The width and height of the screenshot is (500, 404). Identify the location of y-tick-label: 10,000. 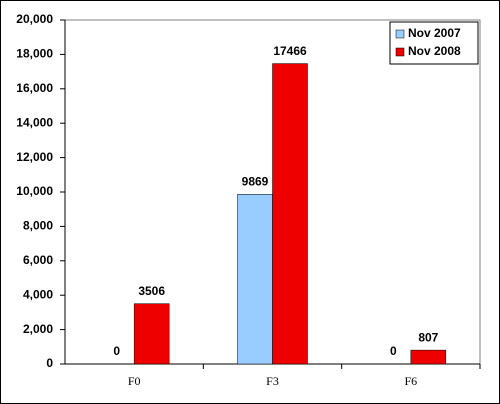
(34, 191).